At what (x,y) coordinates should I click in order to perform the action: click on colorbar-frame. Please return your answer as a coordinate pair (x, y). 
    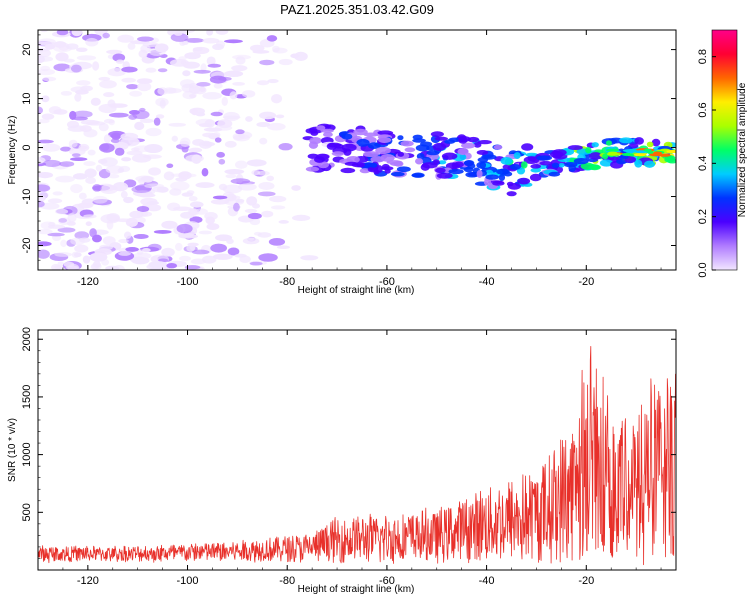
    Looking at the image, I should click on (724, 150).